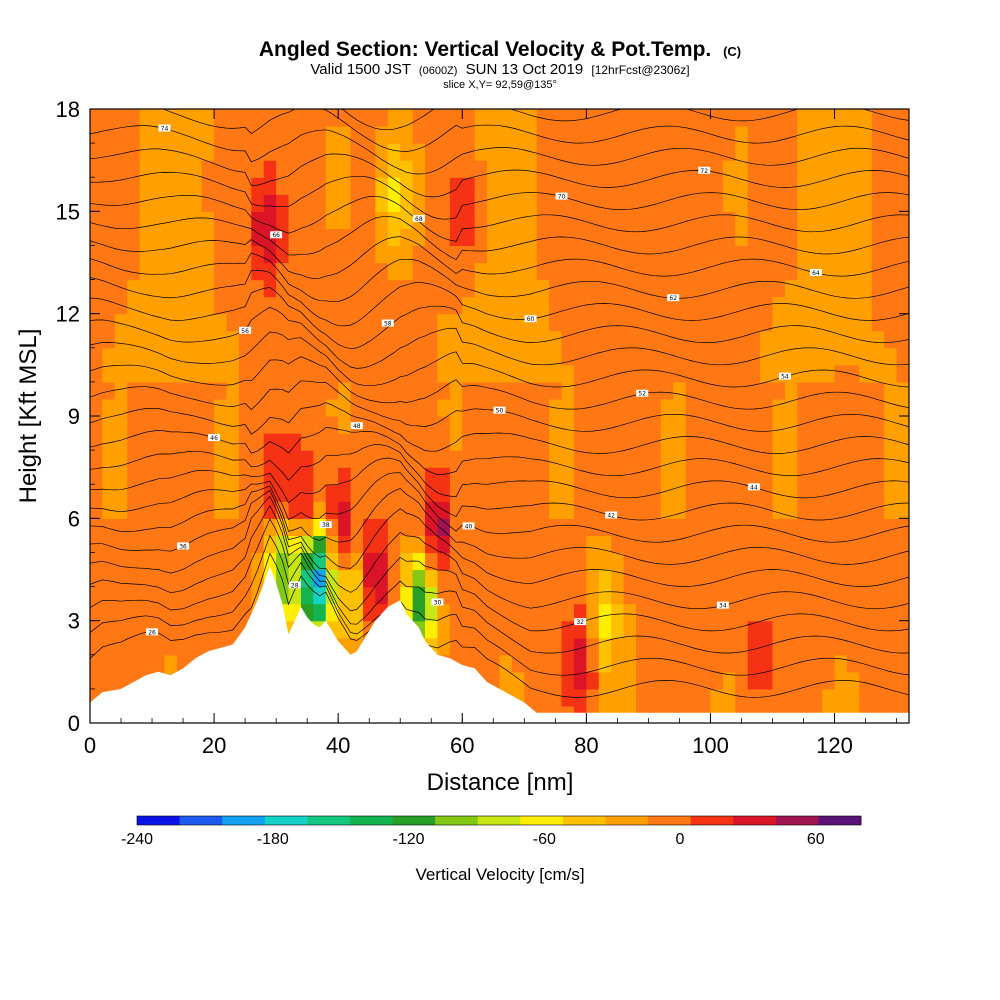  Describe the element at coordinates (74, 723) in the screenshot. I see `y-tick-label: 0` at that location.